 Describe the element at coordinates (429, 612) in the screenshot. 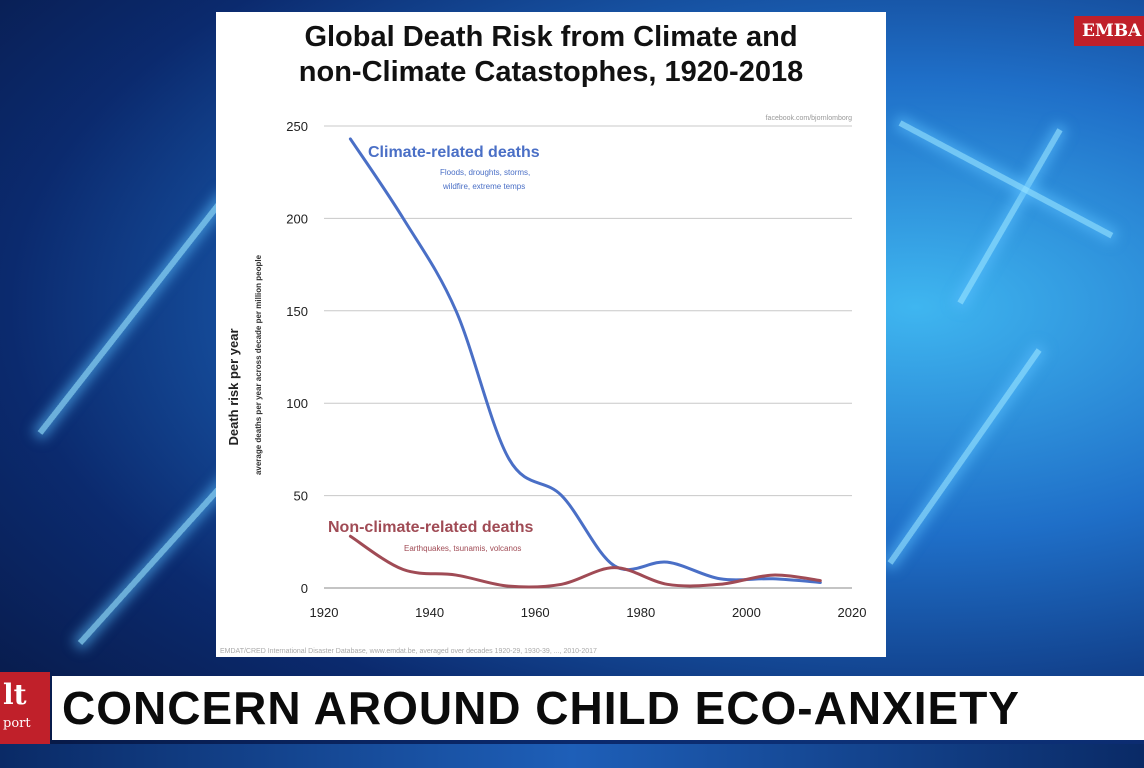

I see `x-tick-label: 1940` at that location.